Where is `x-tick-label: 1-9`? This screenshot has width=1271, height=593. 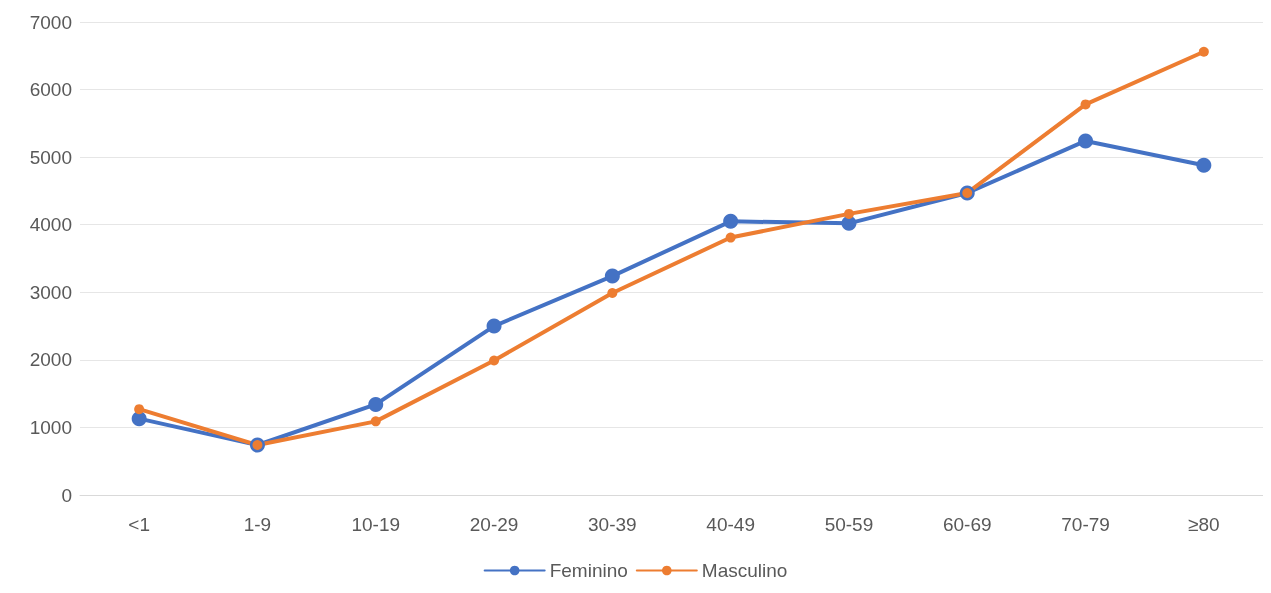
x-tick-label: 1-9 is located at coordinates (257, 524).